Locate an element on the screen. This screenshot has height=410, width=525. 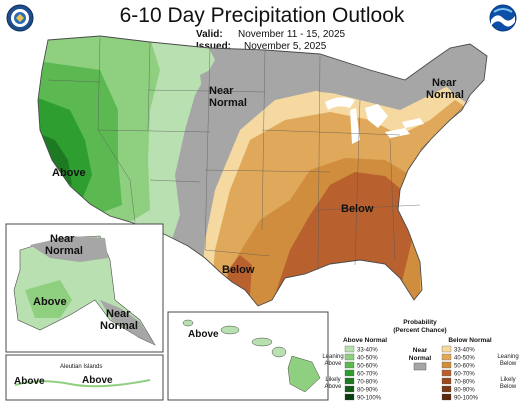
legend-above-range: 90-100% is located at coordinates (369, 399).